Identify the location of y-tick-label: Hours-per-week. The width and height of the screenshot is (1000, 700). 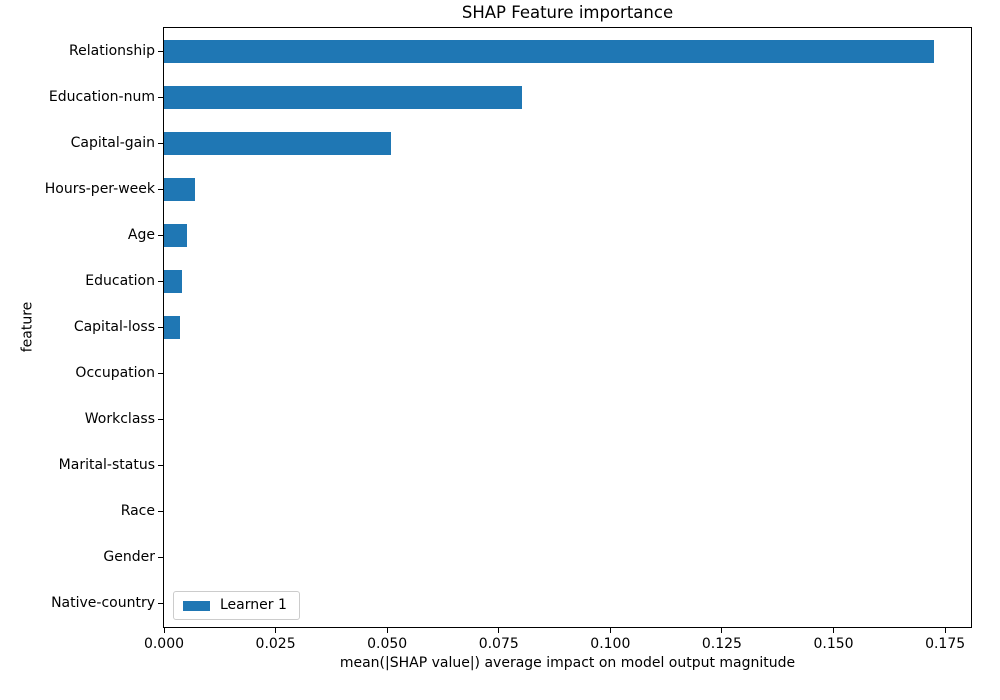
(99, 188).